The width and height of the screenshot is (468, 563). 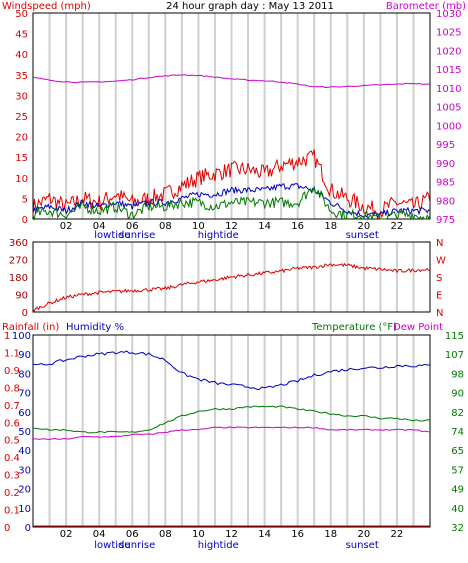 I want to click on compass-label: S, so click(x=439, y=278).